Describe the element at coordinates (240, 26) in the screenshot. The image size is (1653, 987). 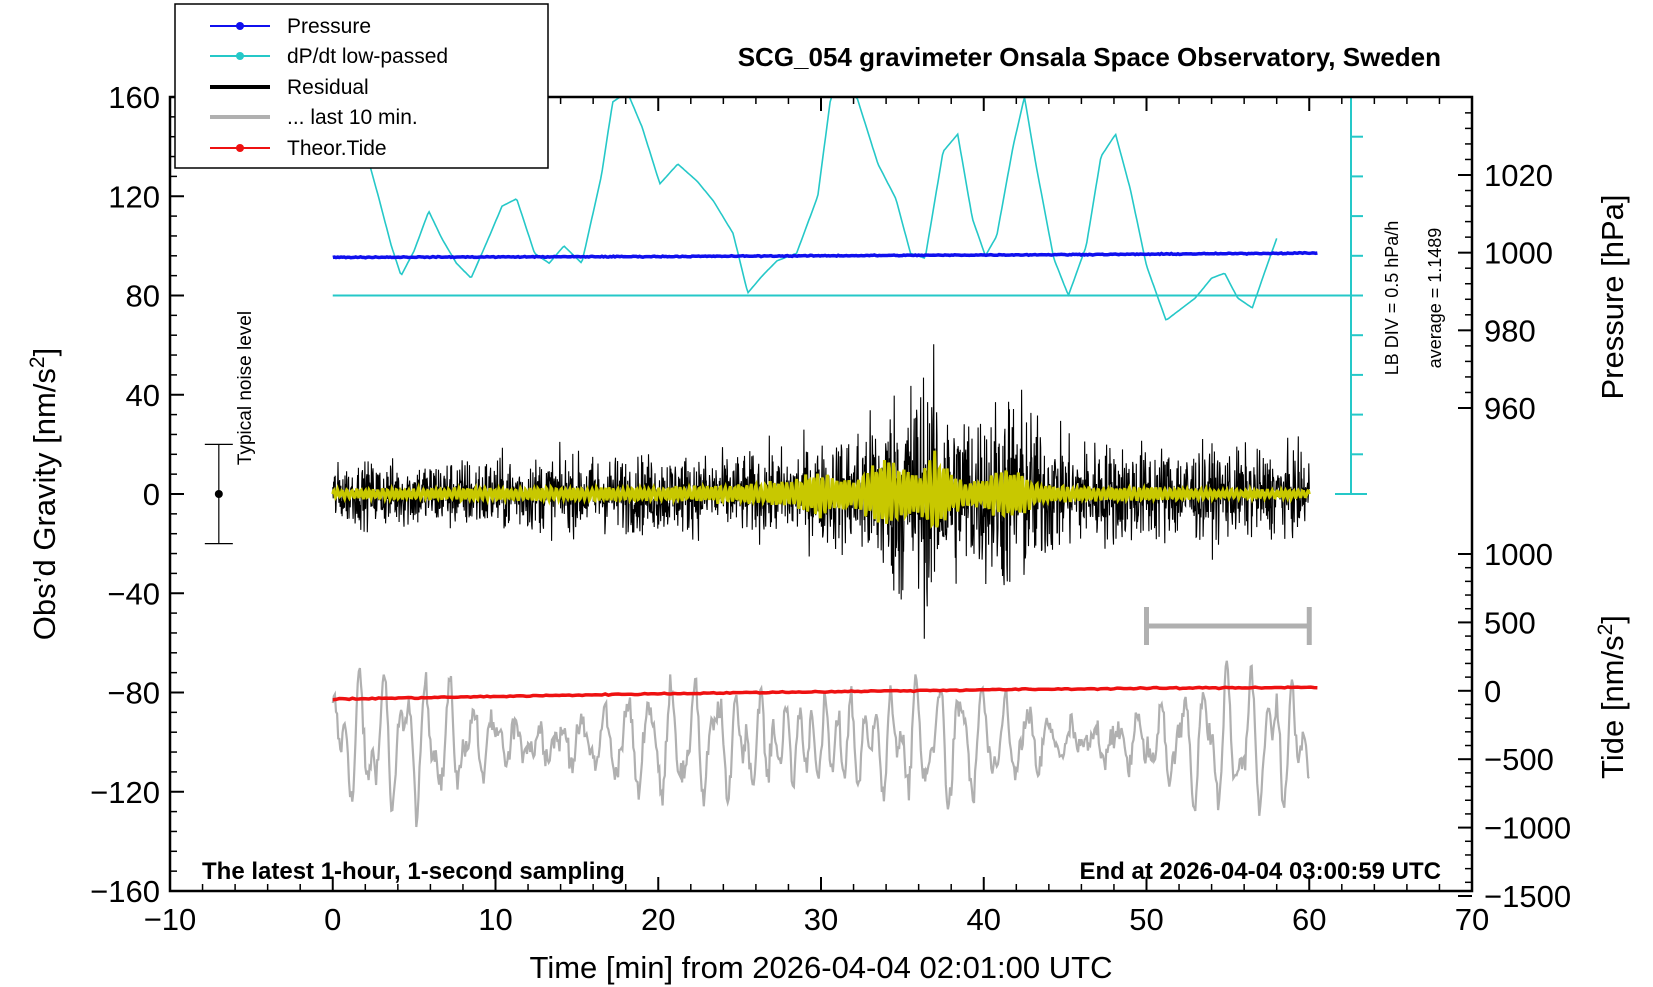
I see `legend-marker-pressure` at that location.